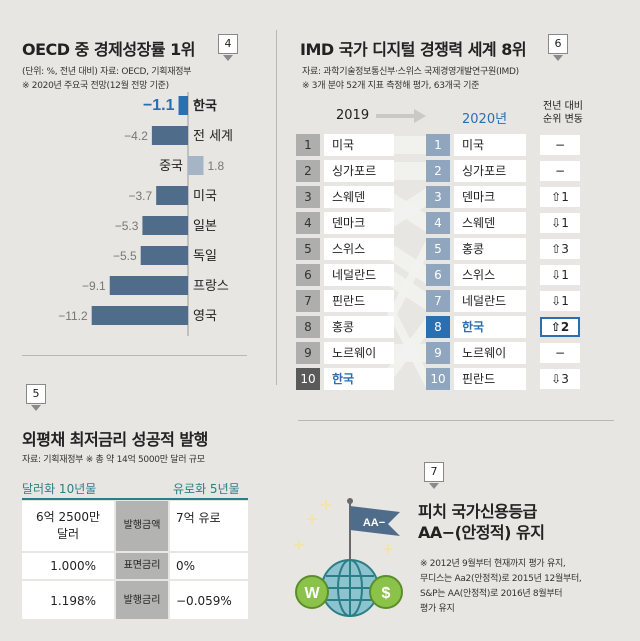 Image resolution: width=640 pixels, height=641 pixels. I want to click on dollar-coin-icon: $, so click(386, 593).